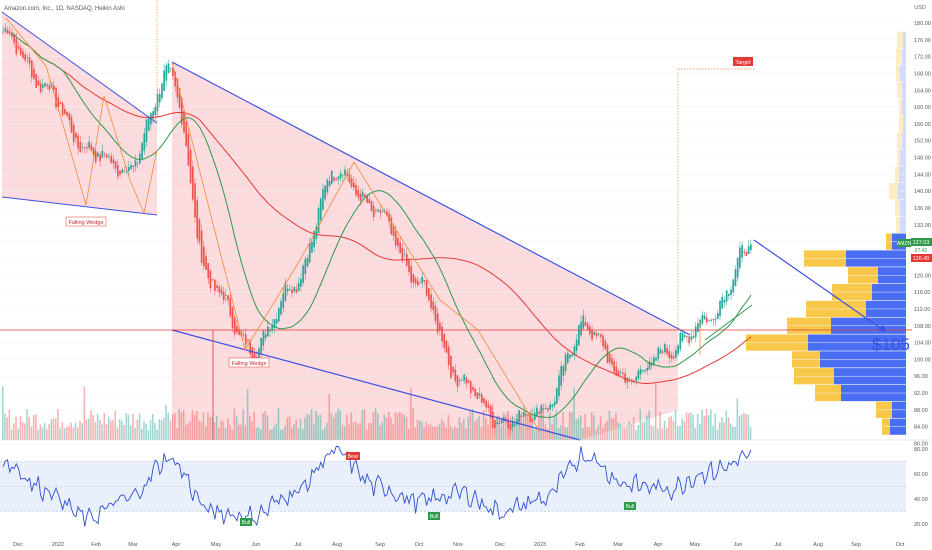  I want to click on time-tick-label: Aug, so click(818, 545).